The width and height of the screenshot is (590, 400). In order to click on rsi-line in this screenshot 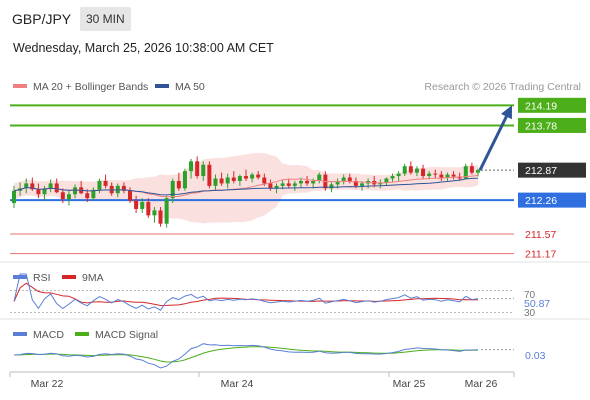, I will do `click(246, 292)`.